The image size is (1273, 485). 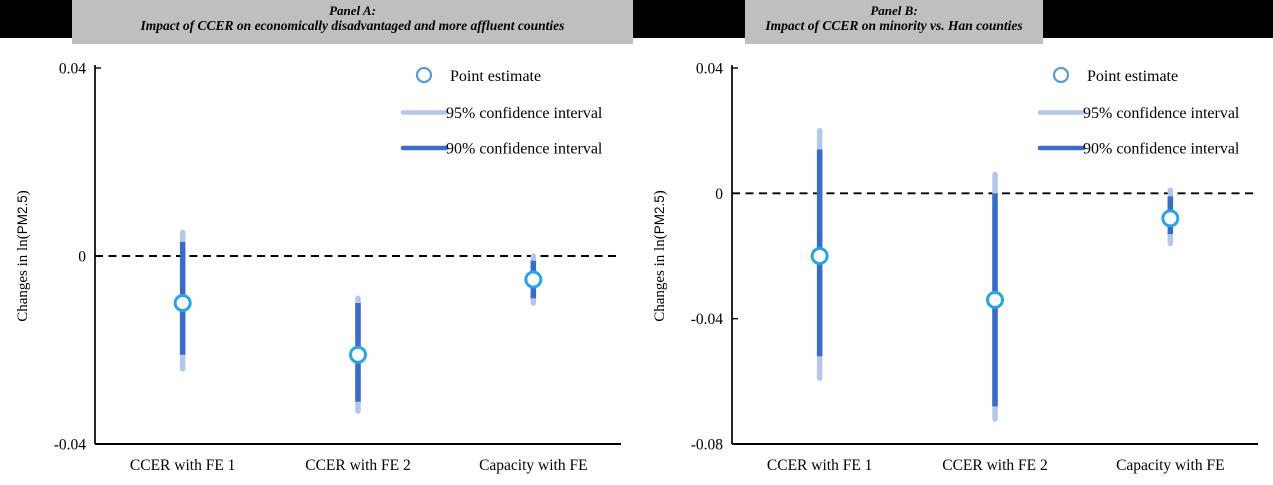 What do you see at coordinates (894, 10) in the screenshot?
I see `panel-b-label: Panel B:` at bounding box center [894, 10].